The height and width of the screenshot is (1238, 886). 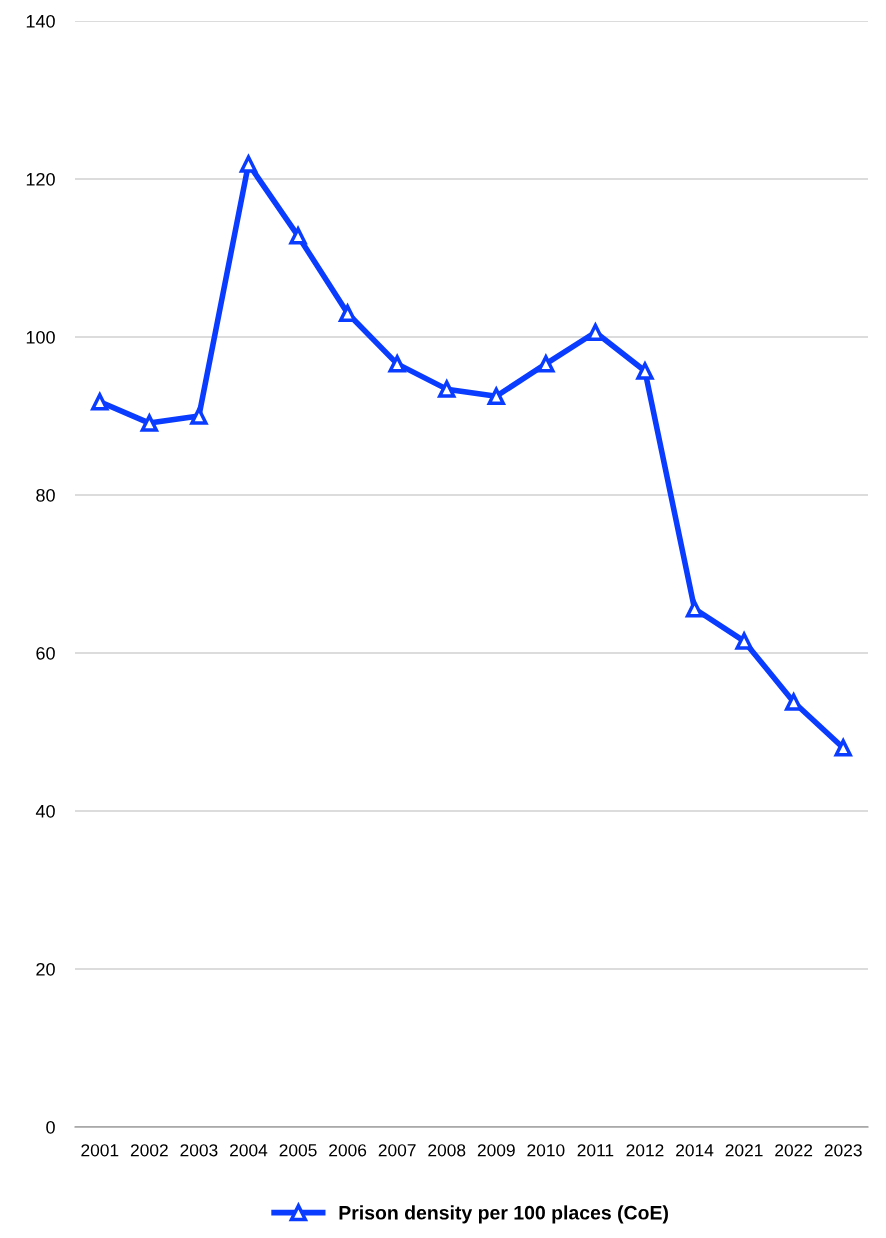 I want to click on y-tick-label: 140, so click(x=40, y=21).